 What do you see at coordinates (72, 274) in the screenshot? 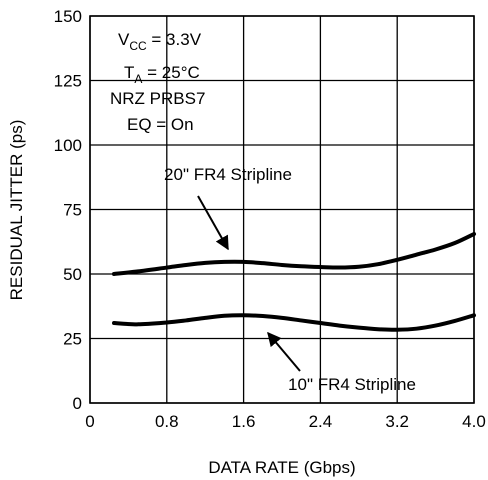
I see `y-tick-label: 50` at bounding box center [72, 274].